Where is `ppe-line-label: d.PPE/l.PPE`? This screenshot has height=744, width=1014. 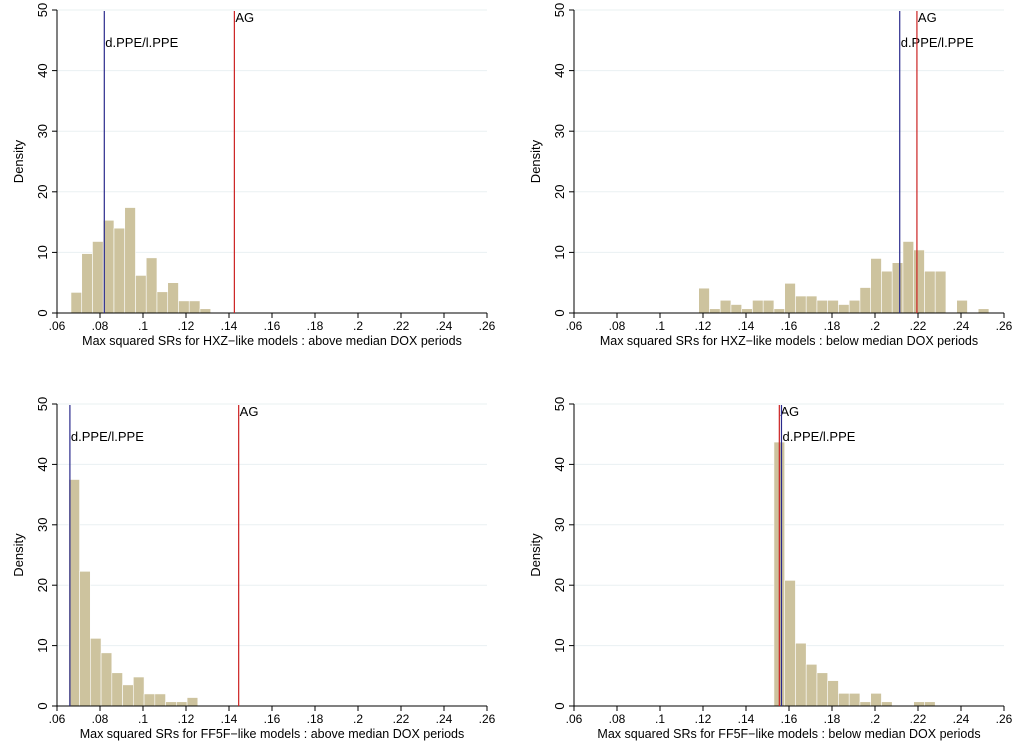
ppe-line-label: d.PPE/l.PPE is located at coordinates (818, 436).